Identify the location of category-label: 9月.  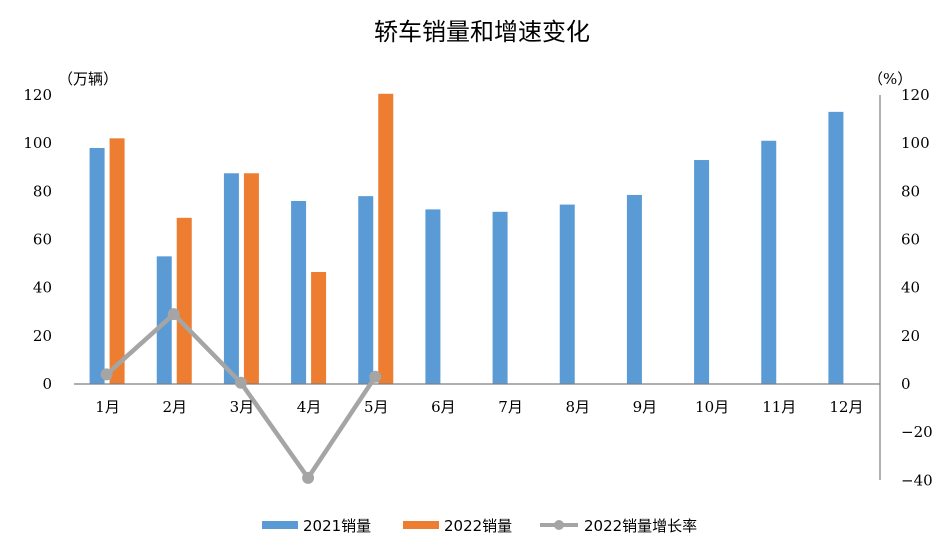
(645, 407).